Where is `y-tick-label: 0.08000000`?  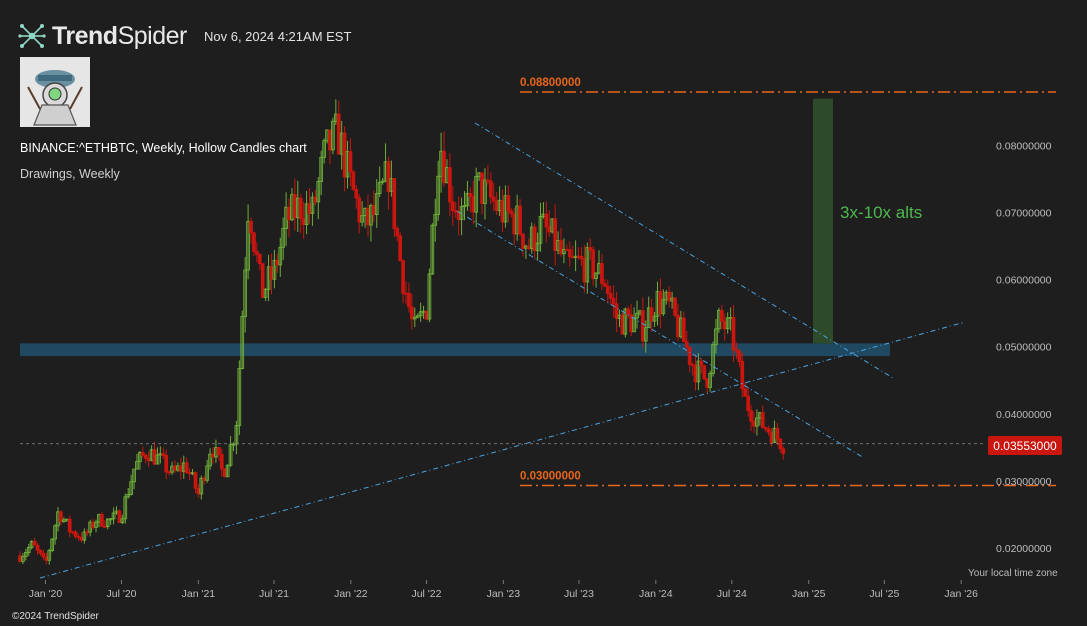
y-tick-label: 0.08000000 is located at coordinates (1024, 147).